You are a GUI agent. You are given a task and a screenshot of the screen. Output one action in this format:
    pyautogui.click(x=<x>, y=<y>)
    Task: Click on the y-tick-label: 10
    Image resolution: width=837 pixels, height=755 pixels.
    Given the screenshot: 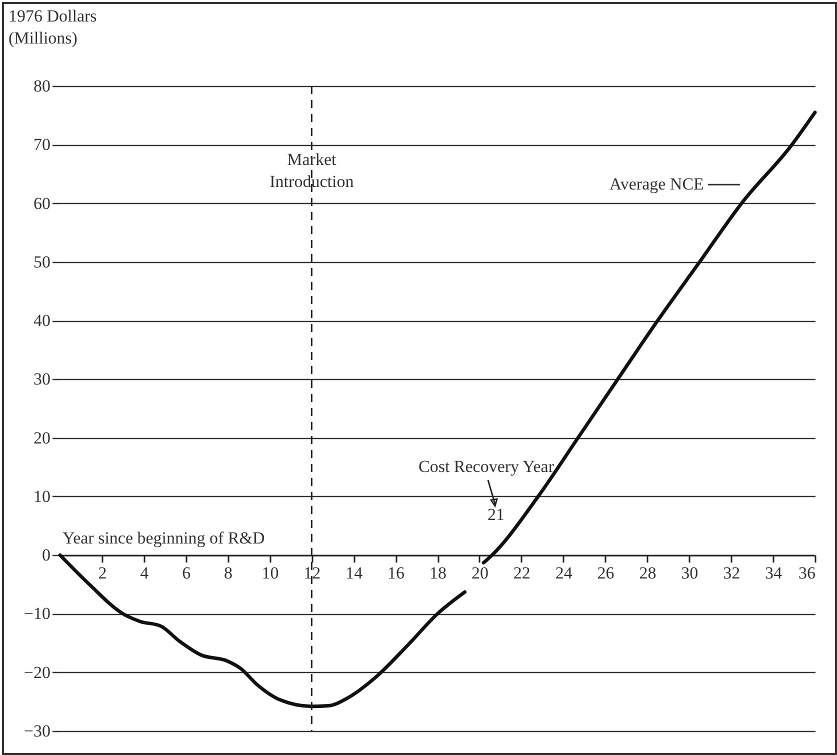 What is the action you would take?
    pyautogui.click(x=42, y=496)
    